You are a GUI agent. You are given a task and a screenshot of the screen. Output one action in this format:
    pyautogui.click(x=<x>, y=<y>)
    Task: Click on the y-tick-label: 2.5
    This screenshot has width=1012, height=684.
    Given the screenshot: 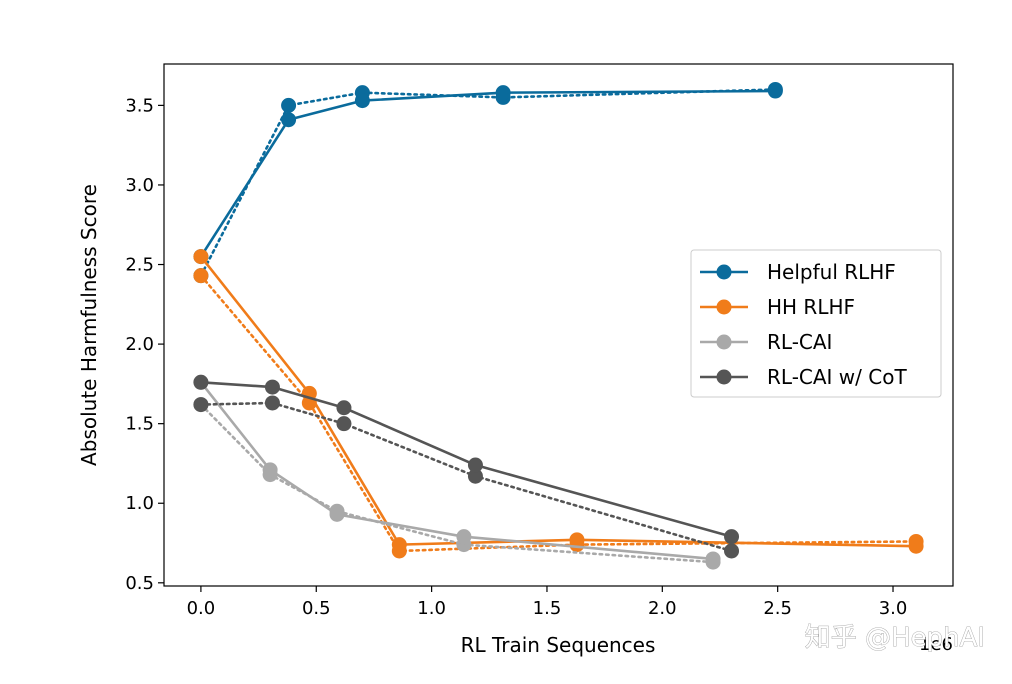 What is the action you would take?
    pyautogui.click(x=139, y=265)
    